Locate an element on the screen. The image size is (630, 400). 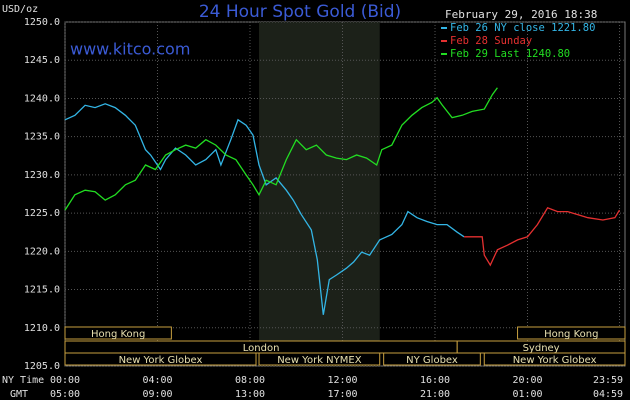
x2-tick-label: 13:00 is located at coordinates (250, 394).